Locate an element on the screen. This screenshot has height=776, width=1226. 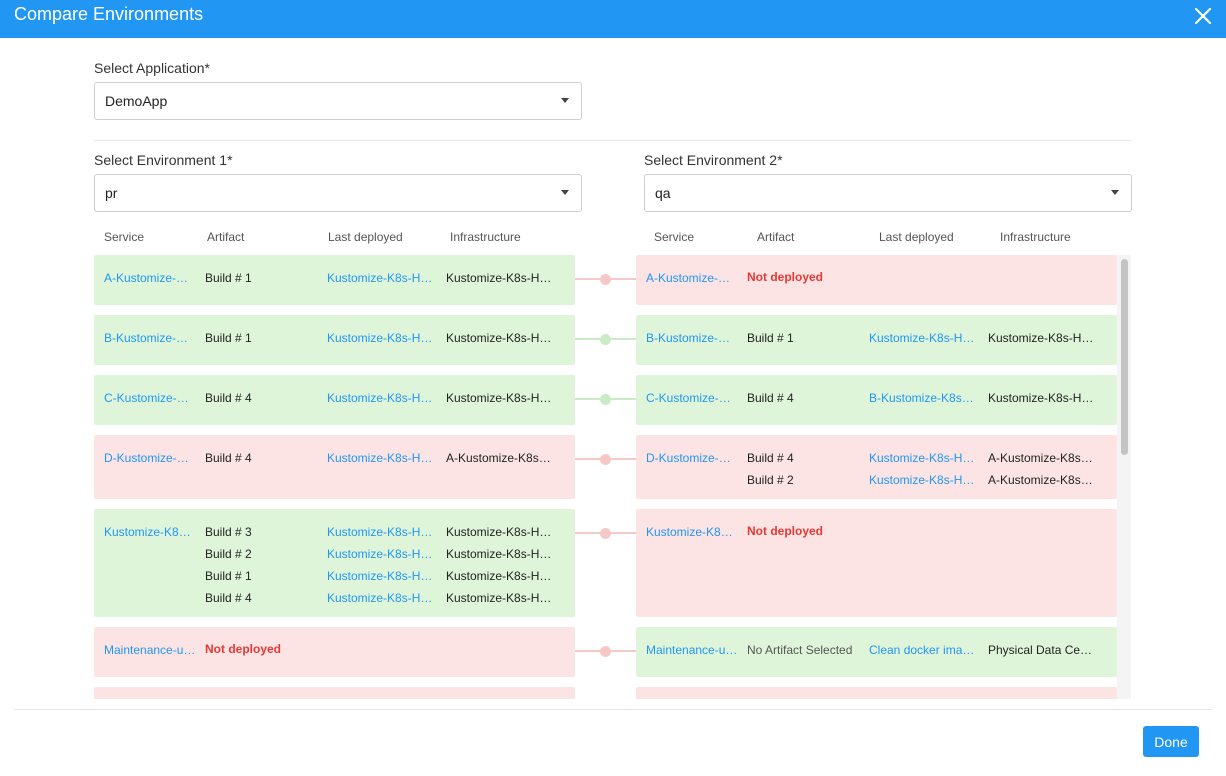
right-column-header-infrastructure: Infrastructure is located at coordinates (1035, 237).